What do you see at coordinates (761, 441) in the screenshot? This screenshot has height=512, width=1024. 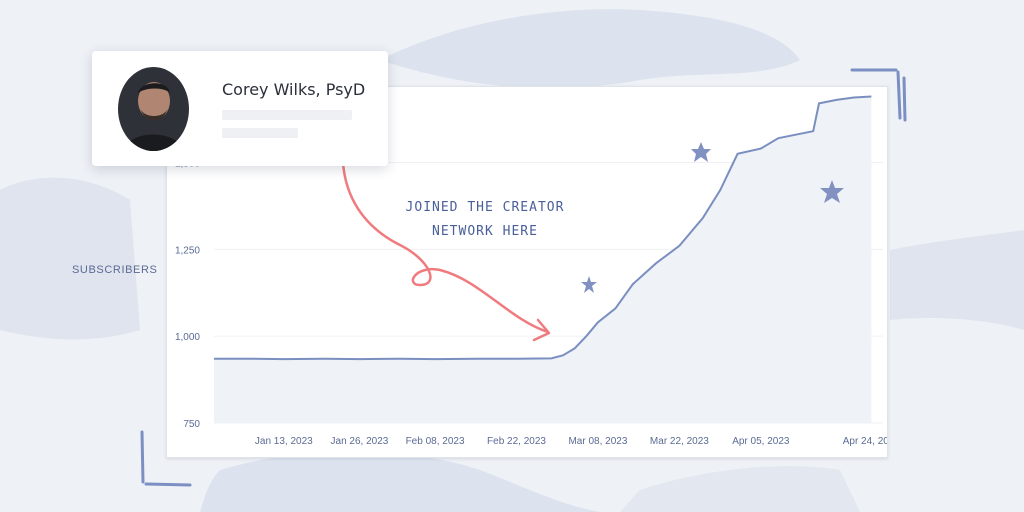 I see `x-tick-label: Apr 05, 2023` at bounding box center [761, 441].